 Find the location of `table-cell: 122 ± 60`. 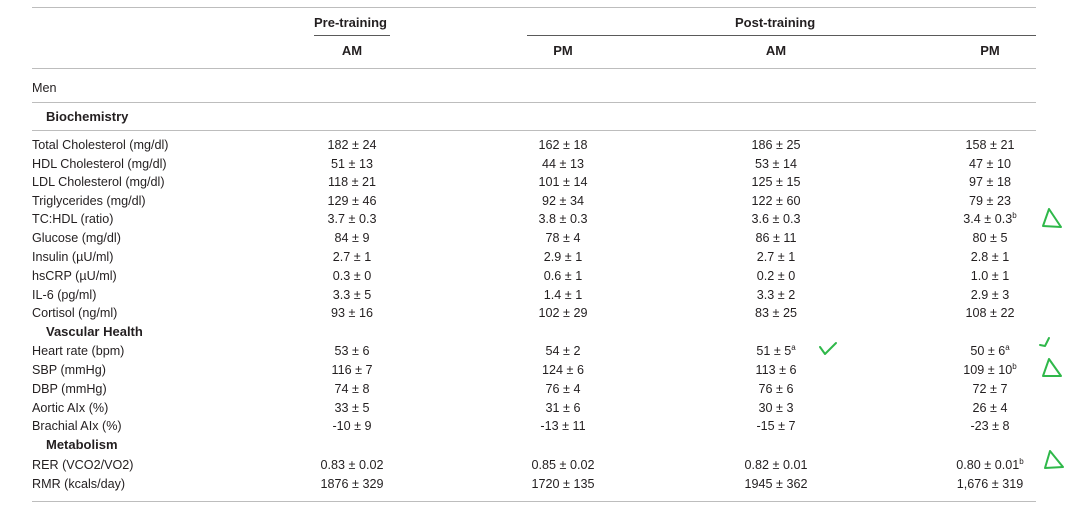

table-cell: 122 ± 60 is located at coordinates (776, 201).